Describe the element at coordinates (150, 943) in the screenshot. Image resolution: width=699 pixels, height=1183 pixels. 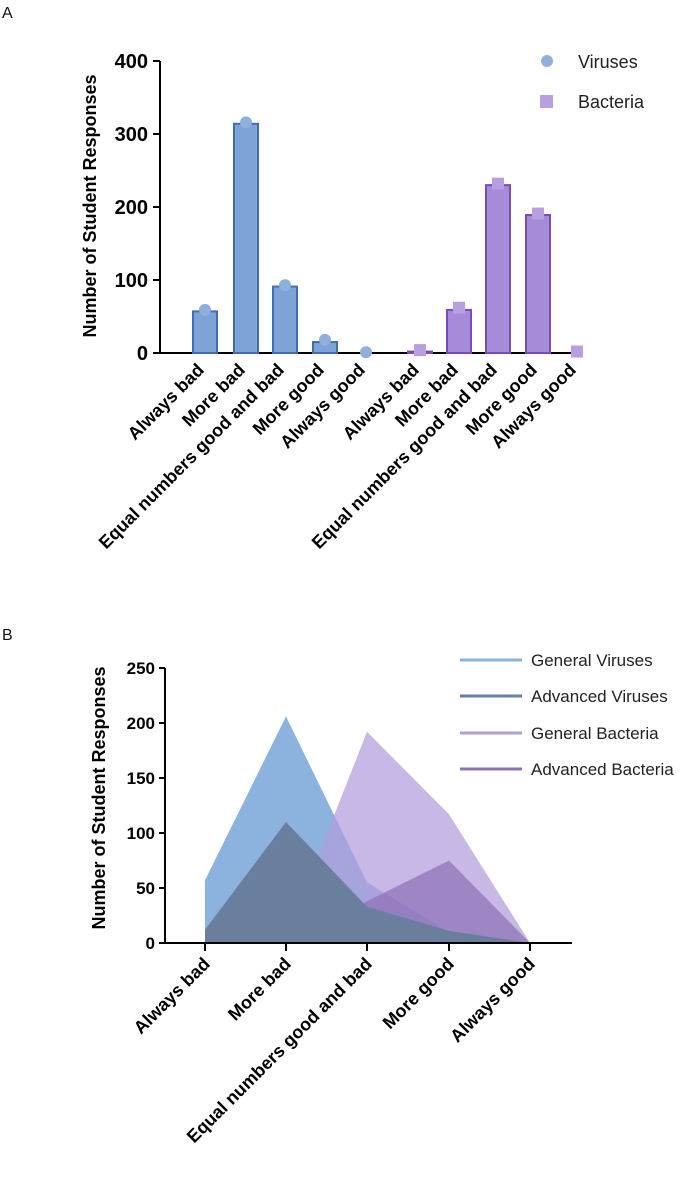
I see `chart-b-y-tick-label: 0` at that location.